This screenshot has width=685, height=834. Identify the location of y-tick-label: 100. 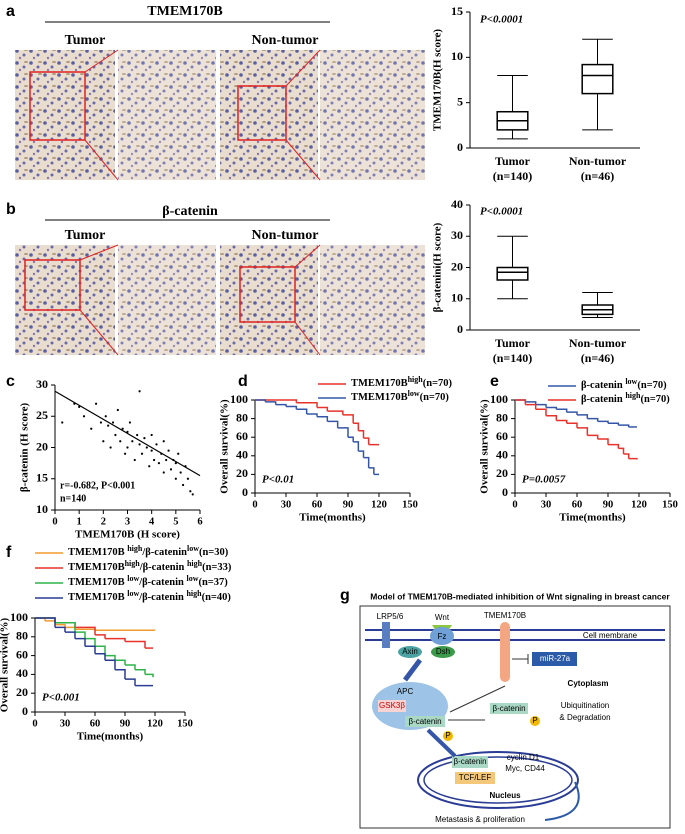
(19, 617).